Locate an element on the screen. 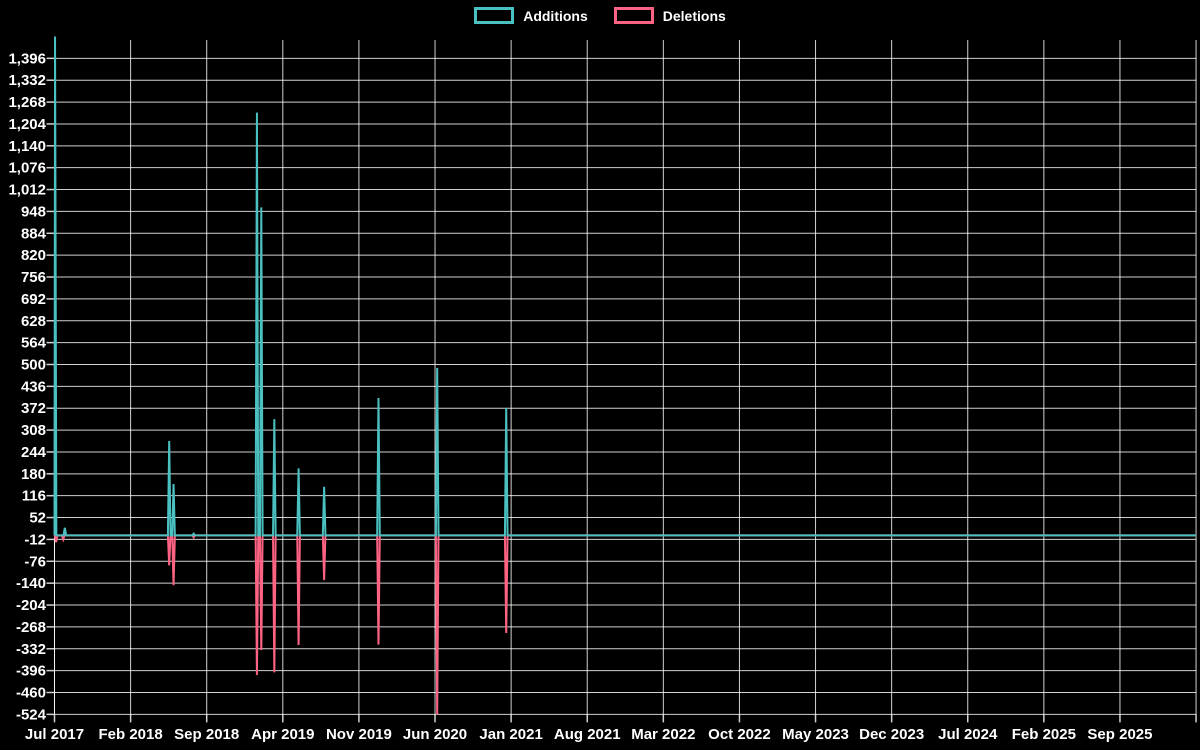 The height and width of the screenshot is (750, 1200). tick-label: 628 is located at coordinates (33, 321).